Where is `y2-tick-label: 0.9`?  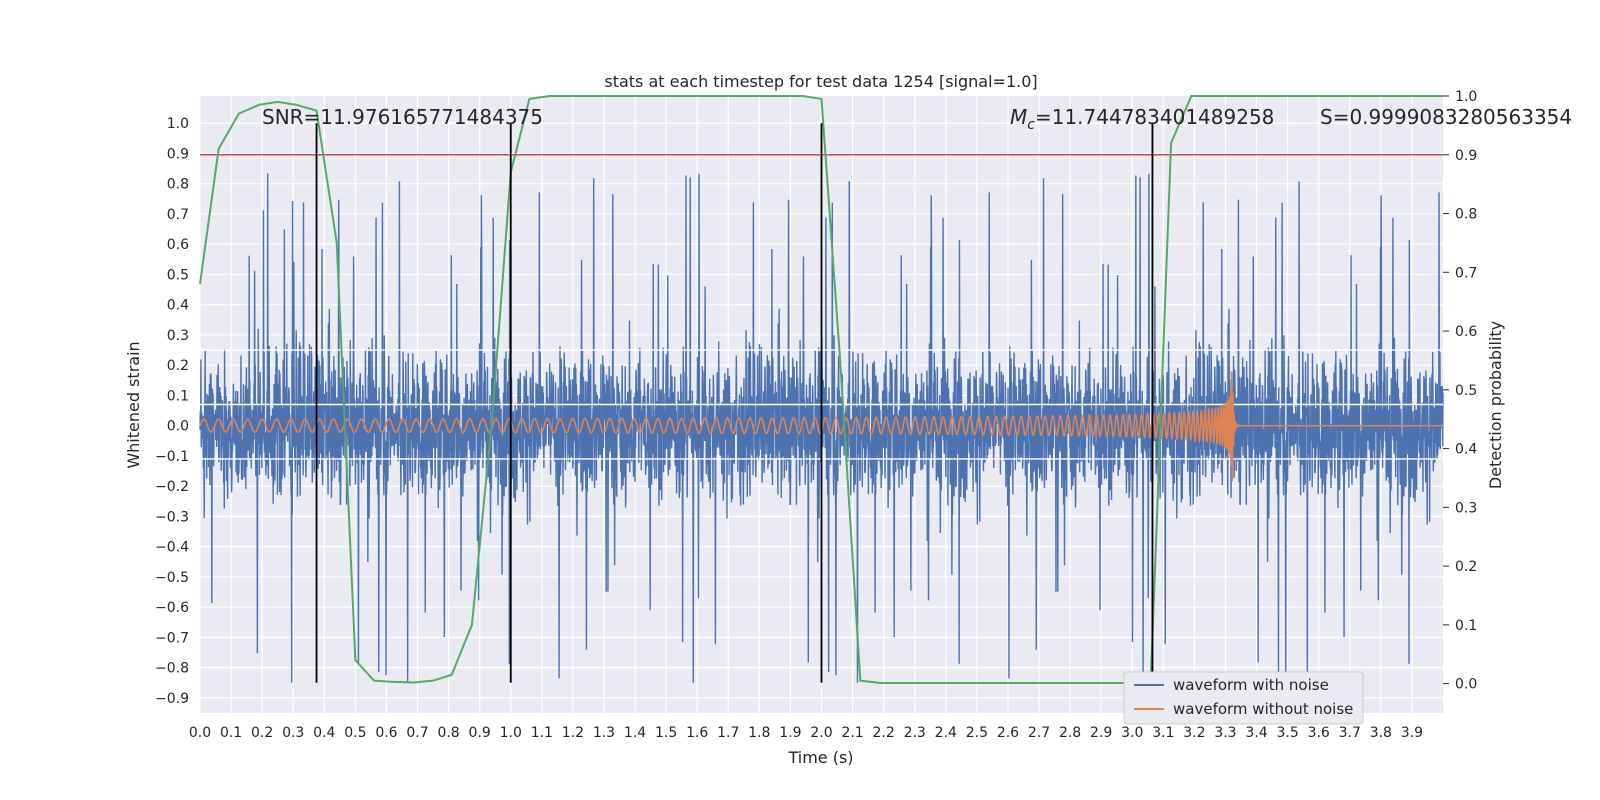
y2-tick-label: 0.9 is located at coordinates (1466, 156).